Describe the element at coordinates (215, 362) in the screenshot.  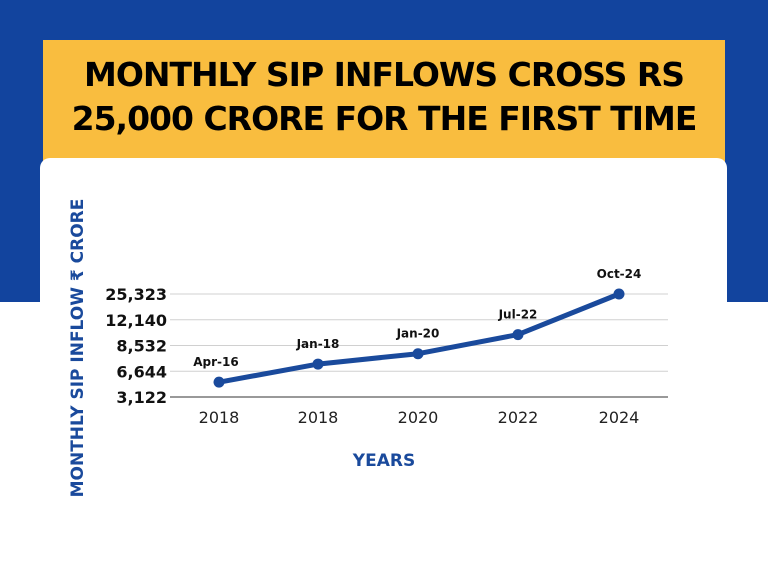
I see `data-label: Apr-16` at that location.